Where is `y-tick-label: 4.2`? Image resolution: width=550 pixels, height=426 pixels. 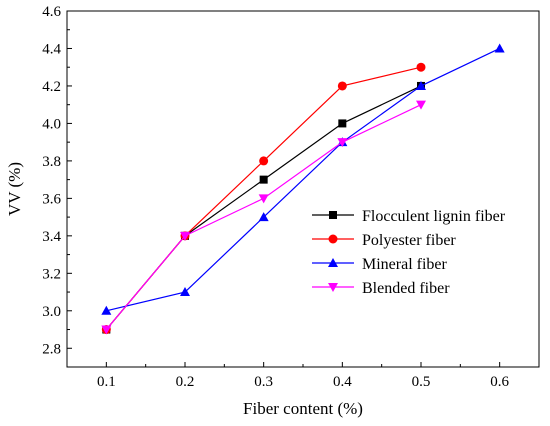 y-tick-label: 4.2 is located at coordinates (51, 87).